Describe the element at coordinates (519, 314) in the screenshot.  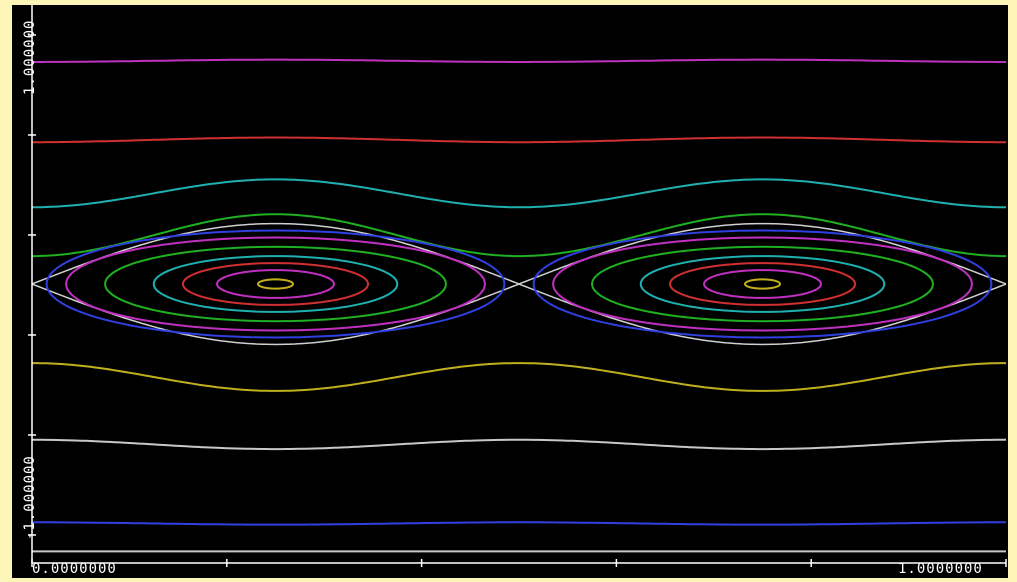
I see `separatrix-lower` at that location.